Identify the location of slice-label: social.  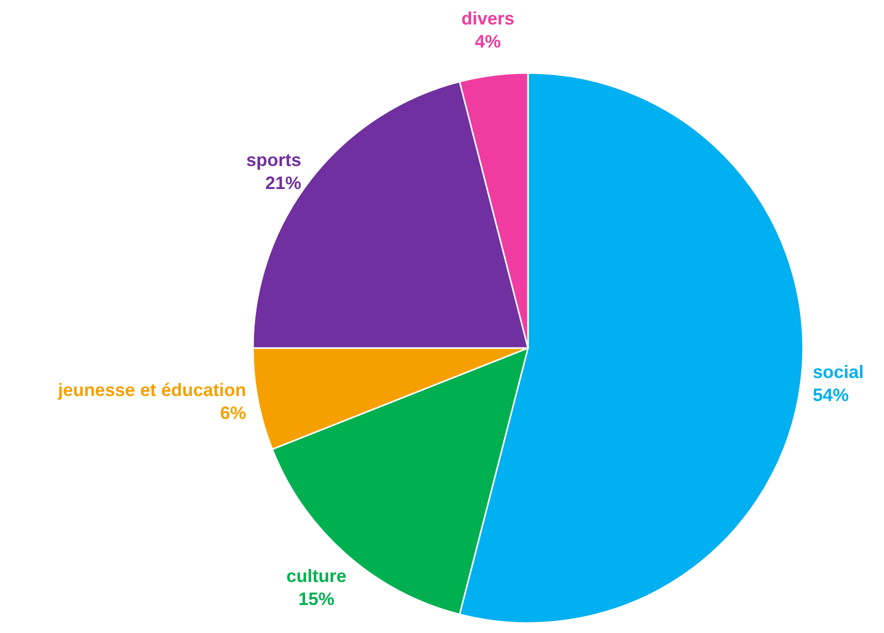
(838, 372).